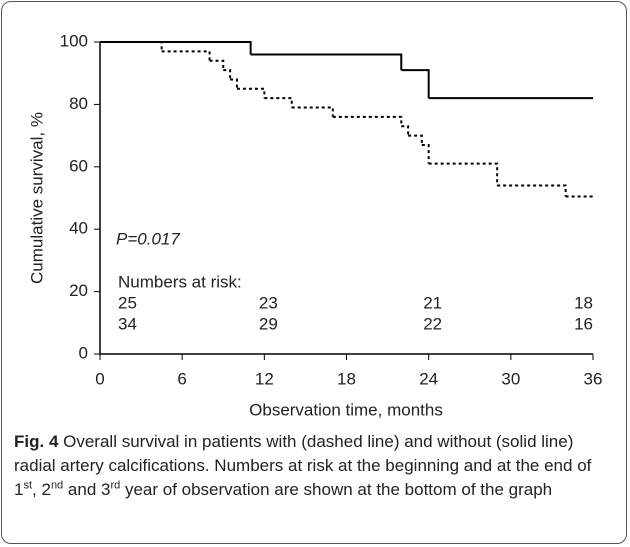 The height and width of the screenshot is (547, 630). Describe the element at coordinates (115, 485) in the screenshot. I see `caption-superscript: rd` at that location.